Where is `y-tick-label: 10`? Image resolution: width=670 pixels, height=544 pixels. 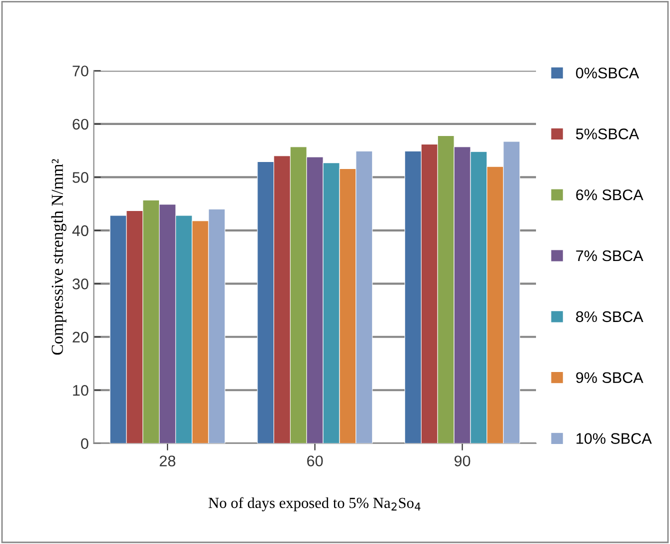 y-tick-label: 10 is located at coordinates (80, 390).